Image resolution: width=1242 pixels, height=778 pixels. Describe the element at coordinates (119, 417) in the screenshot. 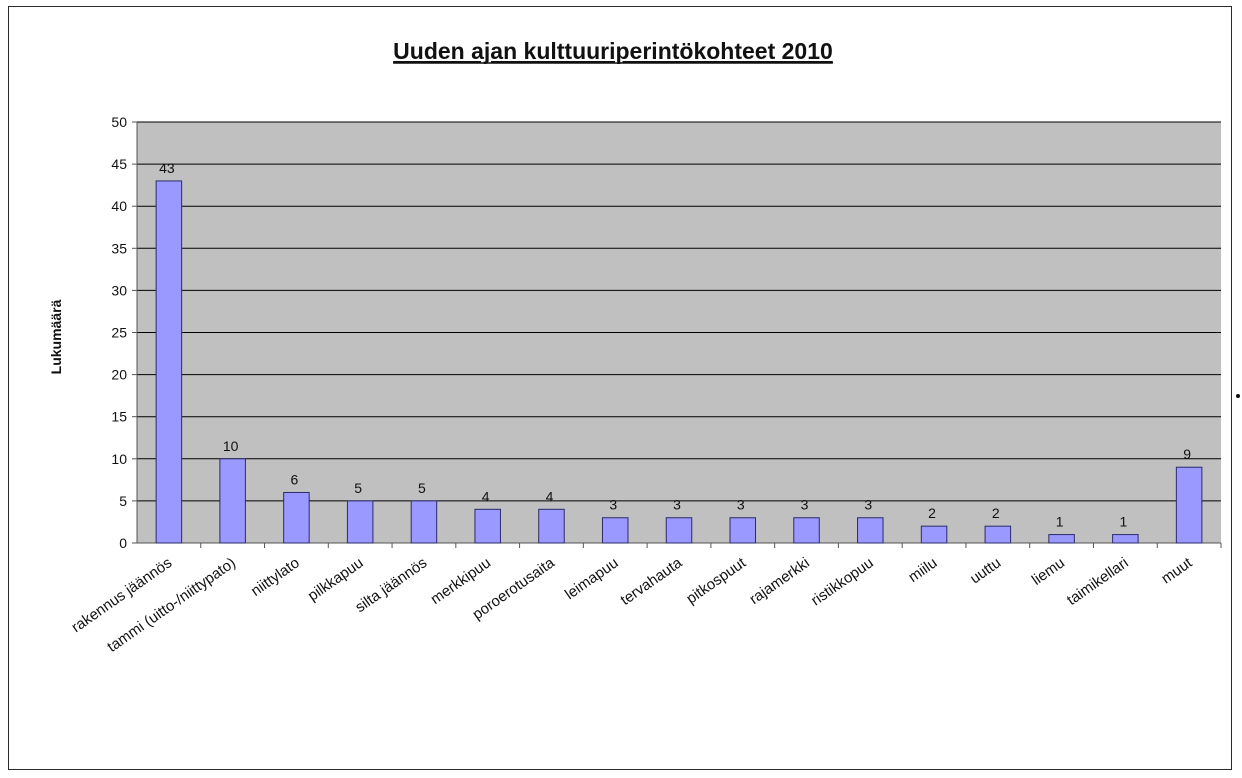

I see `y-tick-label: 15` at that location.